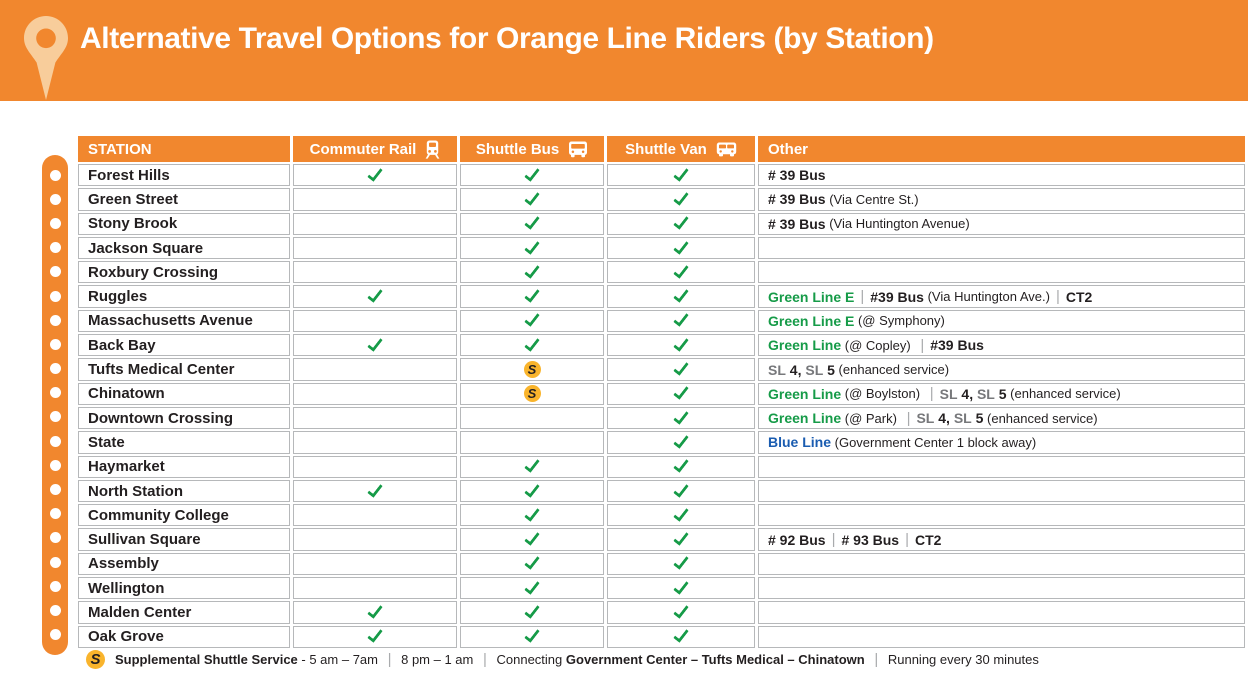  I want to click on text-segment: (@ Boylston), so click(882, 394).